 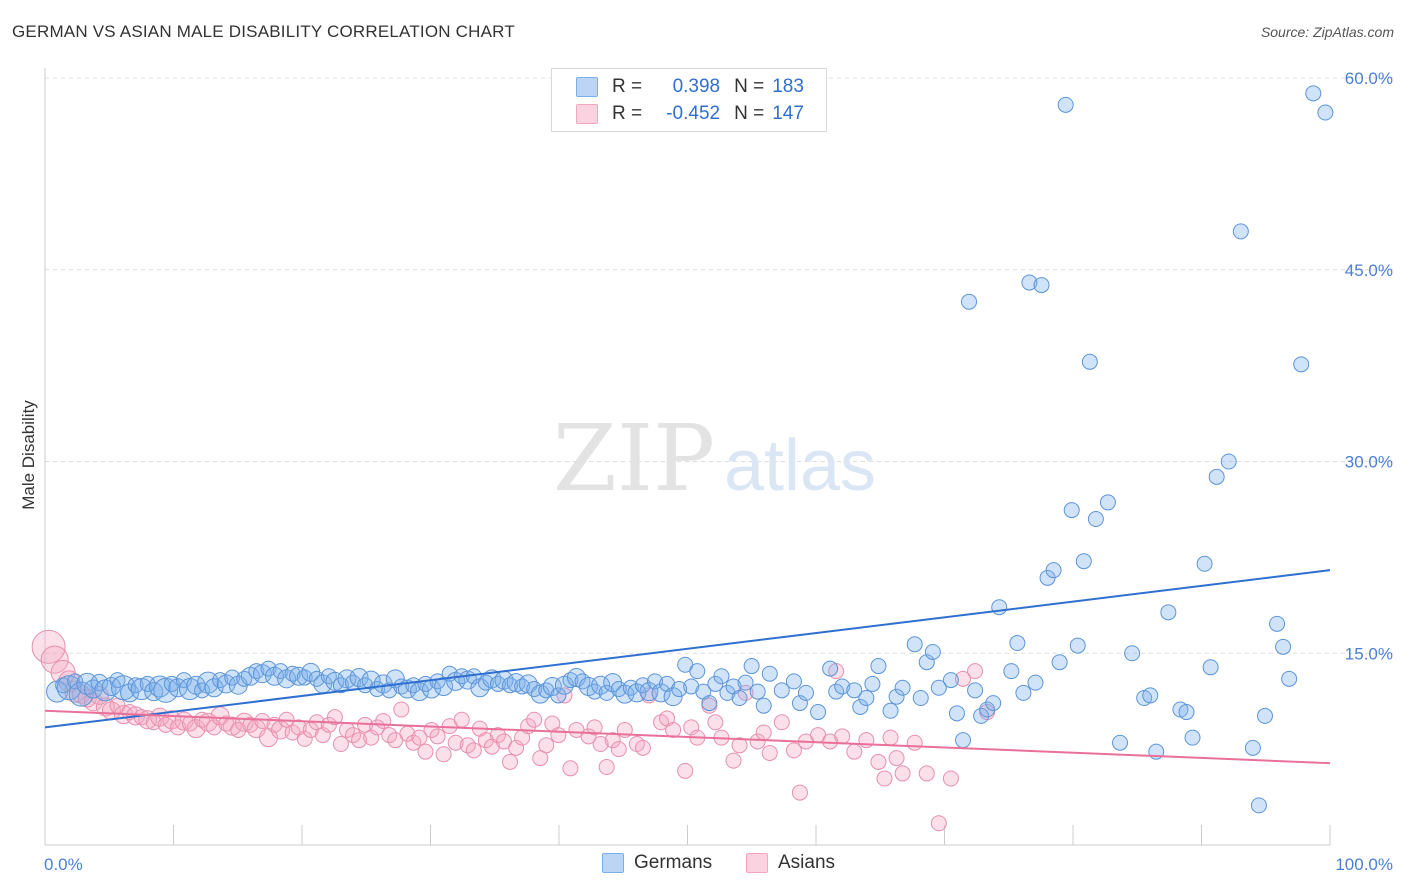 I want to click on x-tick-label: 100.0%, so click(x=1364, y=864).